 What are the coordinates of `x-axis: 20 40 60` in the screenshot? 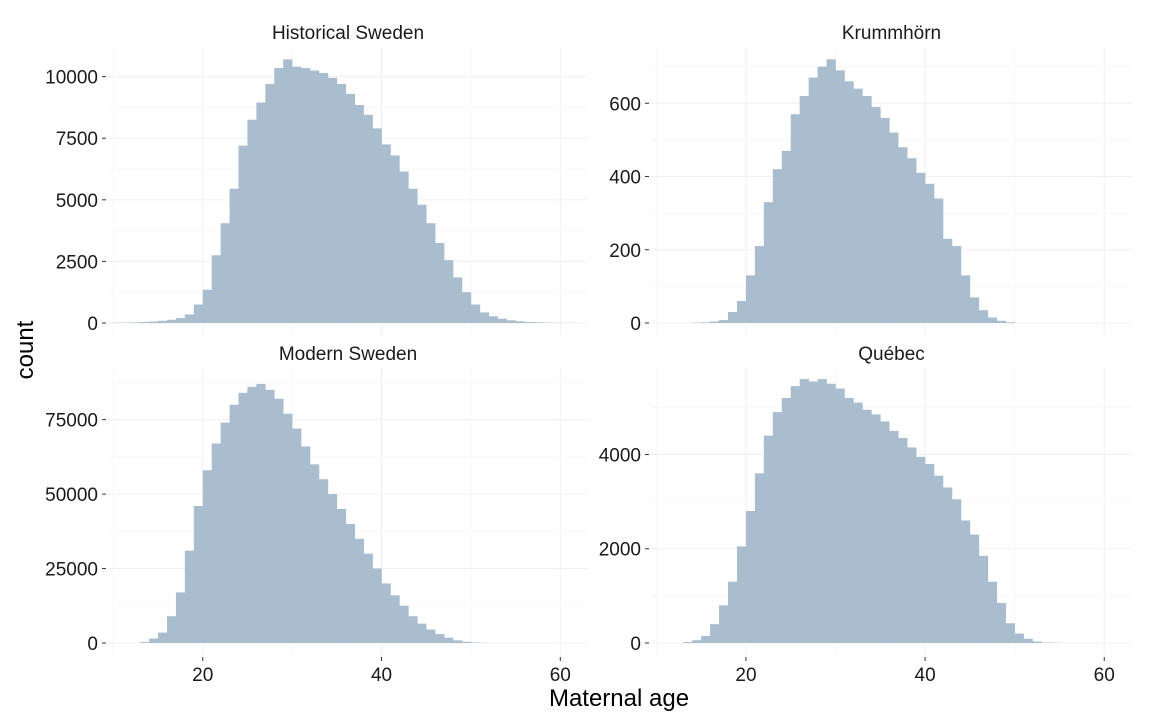 It's located at (925, 671).